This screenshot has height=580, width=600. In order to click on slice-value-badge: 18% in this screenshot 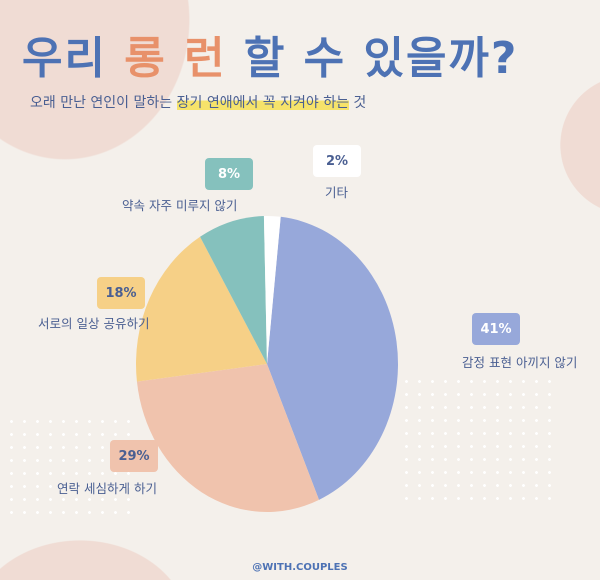, I will do `click(121, 293)`.